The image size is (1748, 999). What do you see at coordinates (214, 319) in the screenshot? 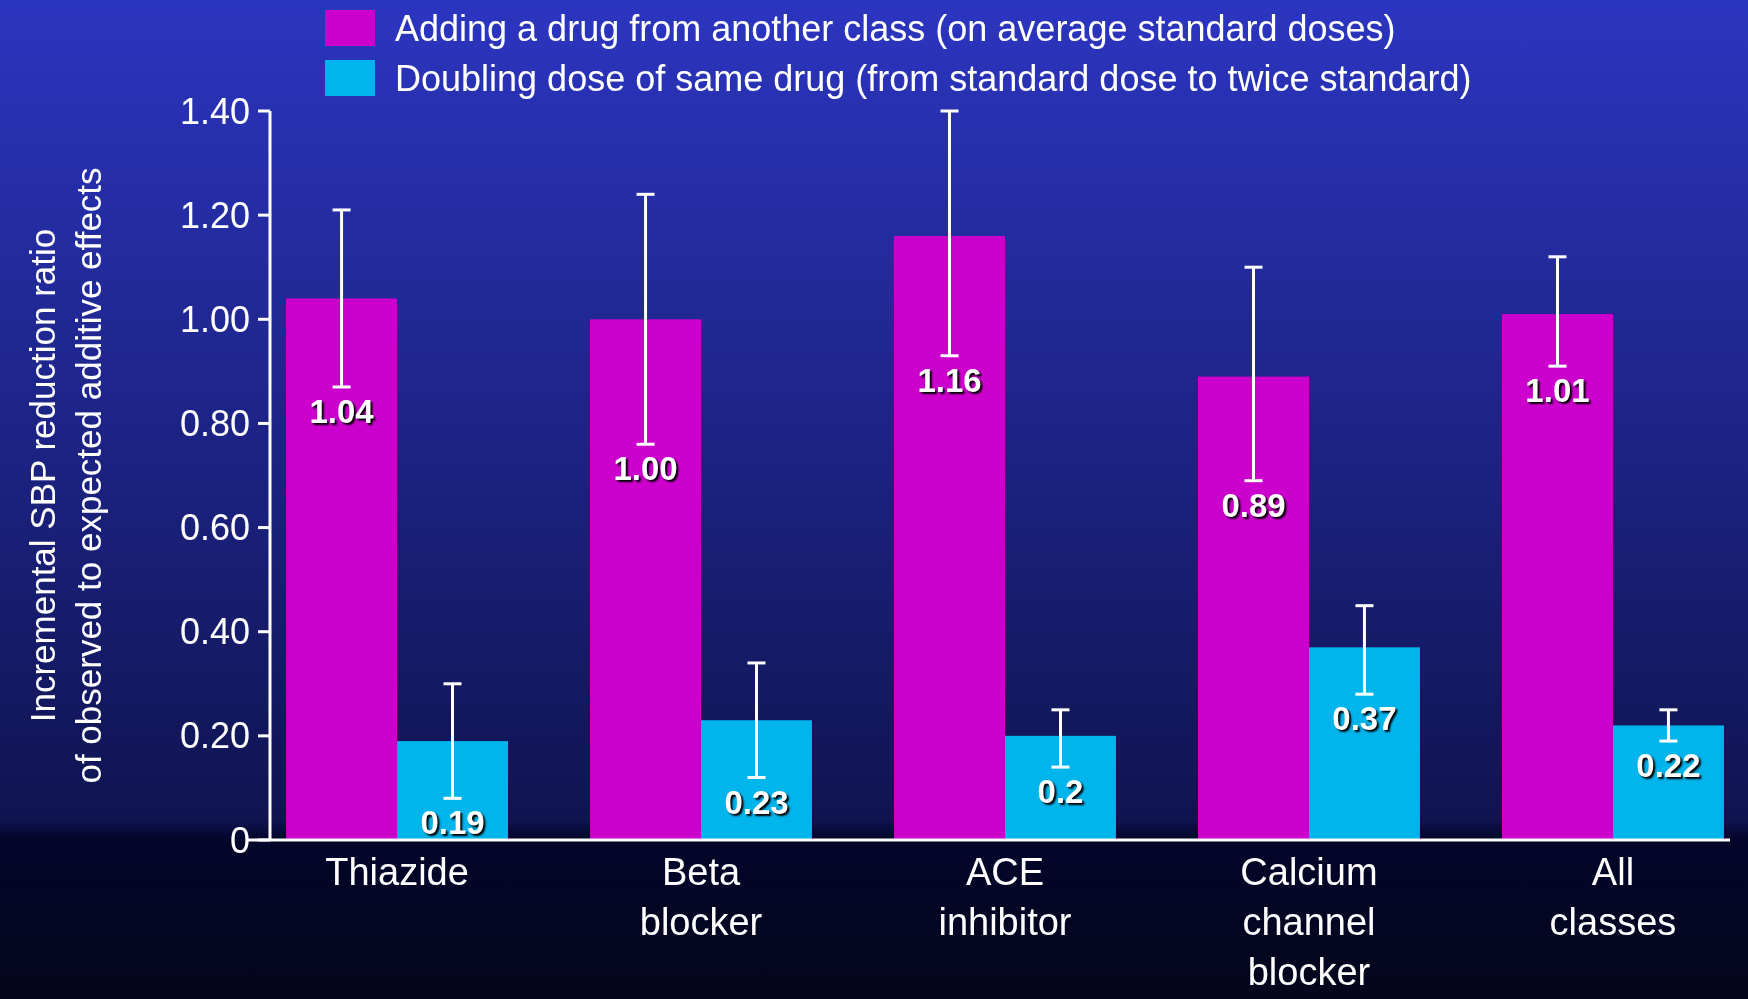
I see `y-tick-label: 1.00` at bounding box center [214, 319].